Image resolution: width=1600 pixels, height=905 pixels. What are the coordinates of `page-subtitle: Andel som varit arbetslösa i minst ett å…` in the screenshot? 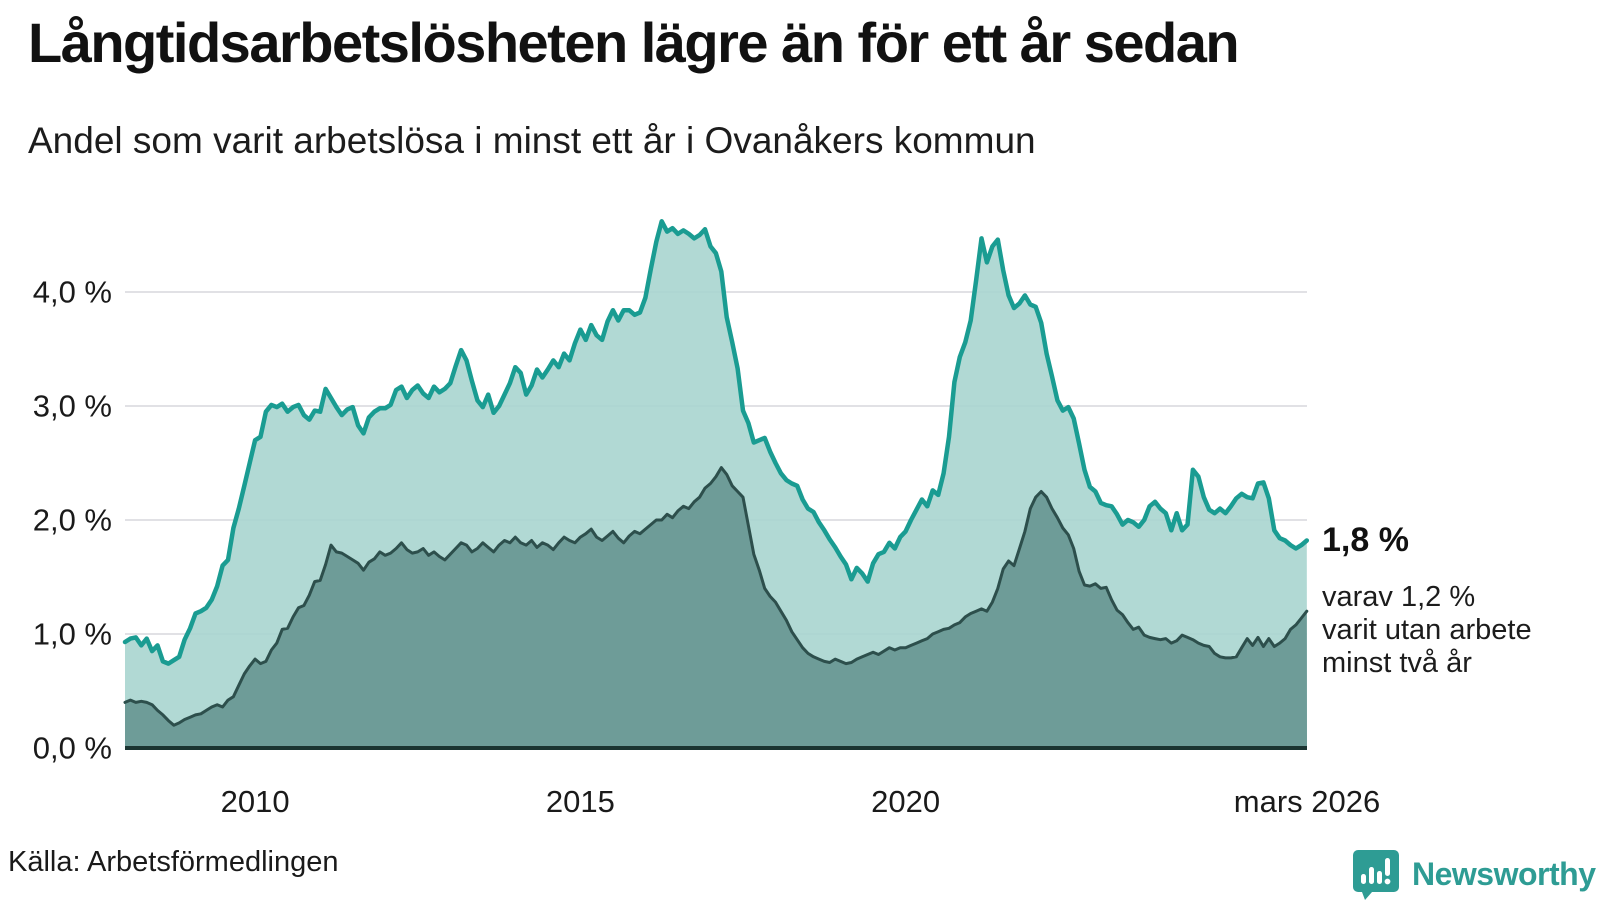 It's located at (532, 140).